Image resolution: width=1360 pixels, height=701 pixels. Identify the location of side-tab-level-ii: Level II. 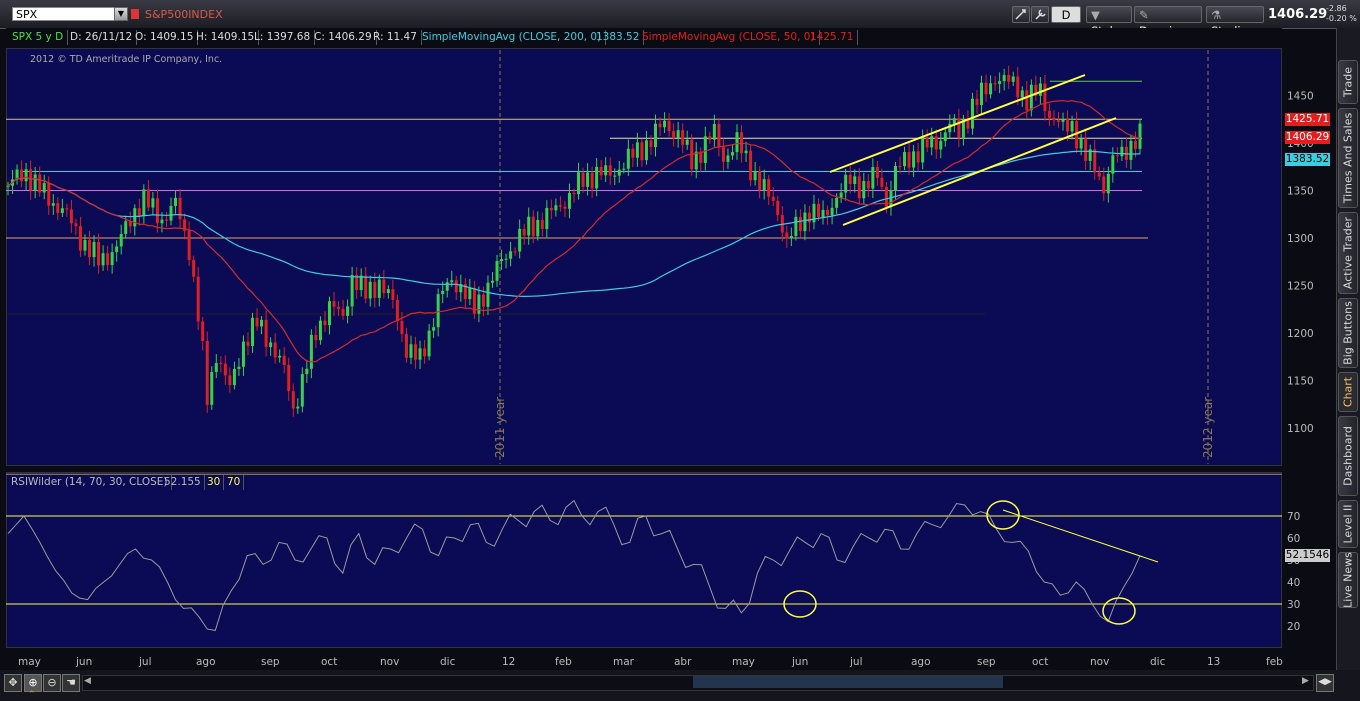
(1348, 524).